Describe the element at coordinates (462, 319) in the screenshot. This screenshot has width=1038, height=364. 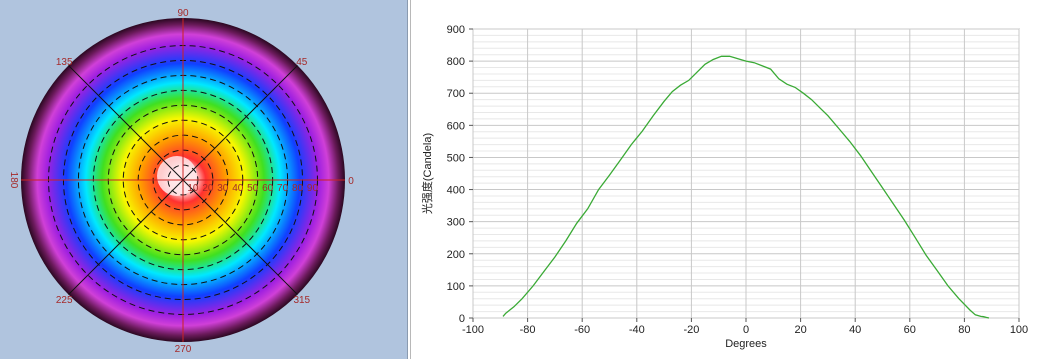
I see `y-tick-label: 0` at that location.